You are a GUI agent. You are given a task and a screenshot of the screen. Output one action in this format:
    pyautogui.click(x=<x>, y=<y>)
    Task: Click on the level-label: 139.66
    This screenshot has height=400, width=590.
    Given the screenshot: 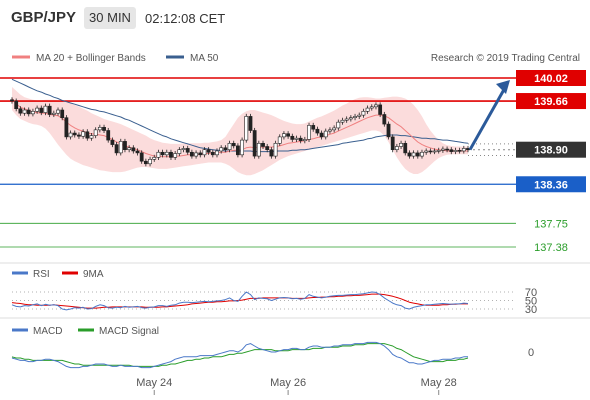 What is the action you would take?
    pyautogui.click(x=551, y=102)
    